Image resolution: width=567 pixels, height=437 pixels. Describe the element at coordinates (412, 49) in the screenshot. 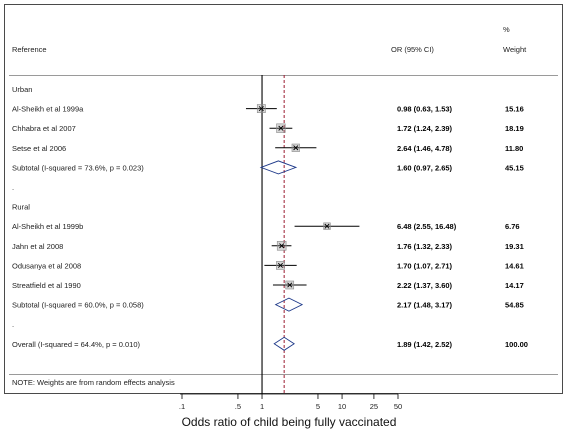

I see `col-or-ci: OR (95% CI)` at that location.